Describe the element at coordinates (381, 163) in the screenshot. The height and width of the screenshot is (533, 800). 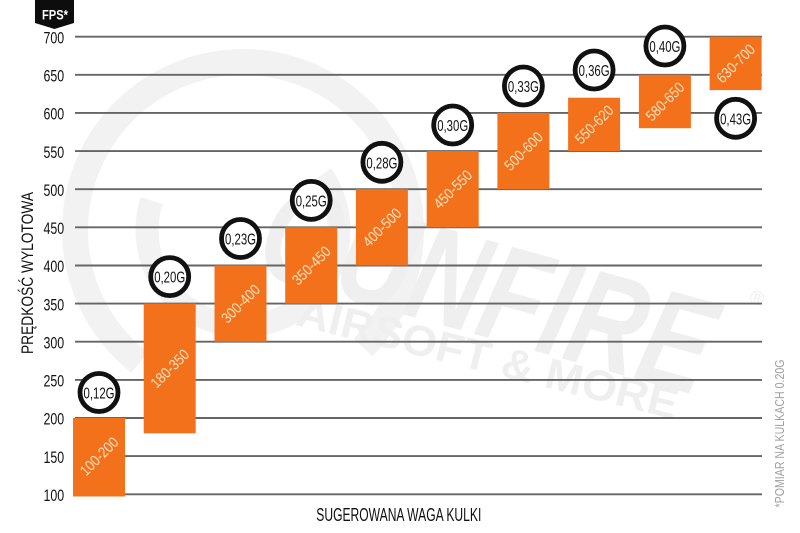
I see `svg-text: 0,28G` at that location.